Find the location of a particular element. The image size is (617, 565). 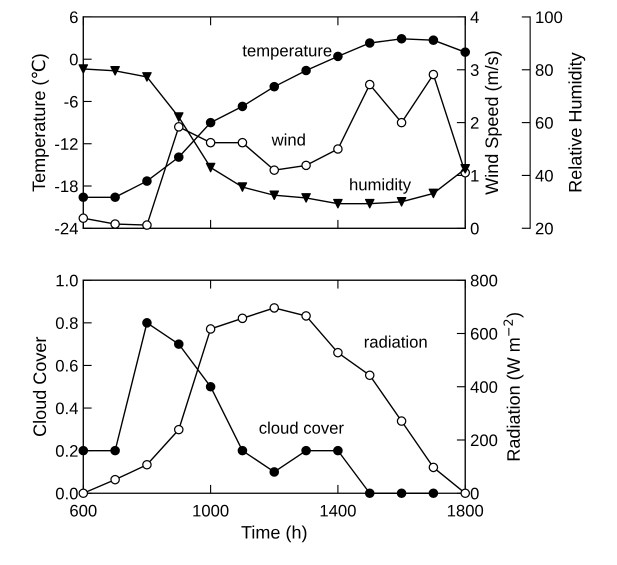

y-tick-label: 0 is located at coordinates (74, 60).